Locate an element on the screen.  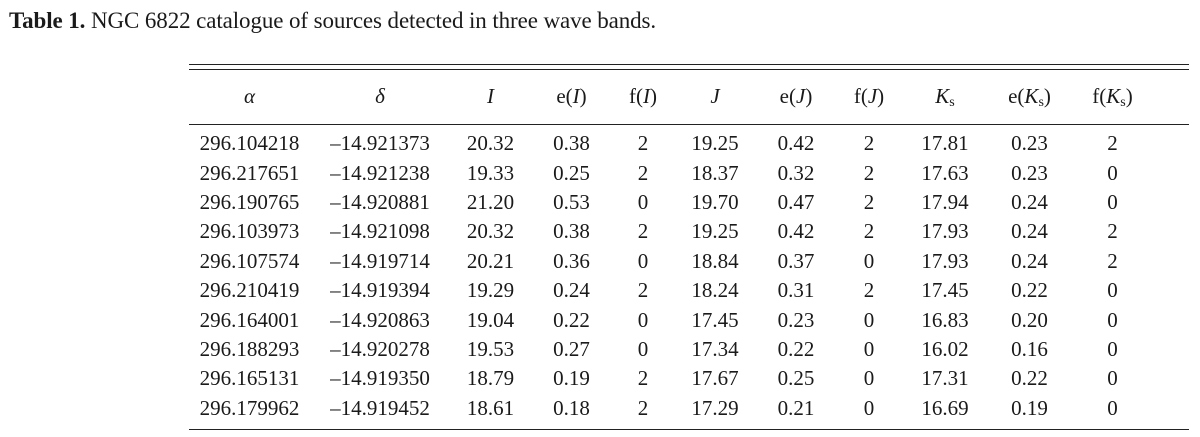
cell-delta: –14.919350 is located at coordinates (380, 378).